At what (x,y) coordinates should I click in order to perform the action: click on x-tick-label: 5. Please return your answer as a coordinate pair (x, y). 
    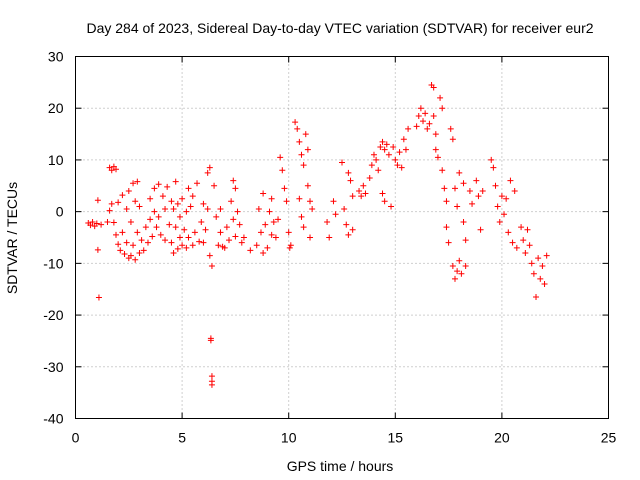
    Looking at the image, I should click on (182, 438).